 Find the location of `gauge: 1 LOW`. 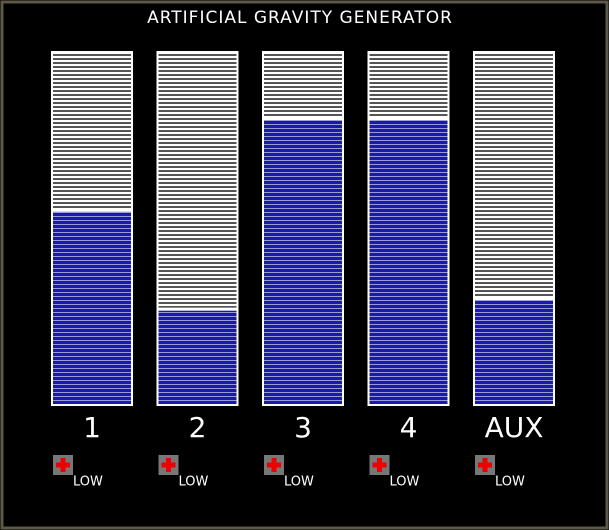

gauge: 1 LOW is located at coordinates (92, 270).